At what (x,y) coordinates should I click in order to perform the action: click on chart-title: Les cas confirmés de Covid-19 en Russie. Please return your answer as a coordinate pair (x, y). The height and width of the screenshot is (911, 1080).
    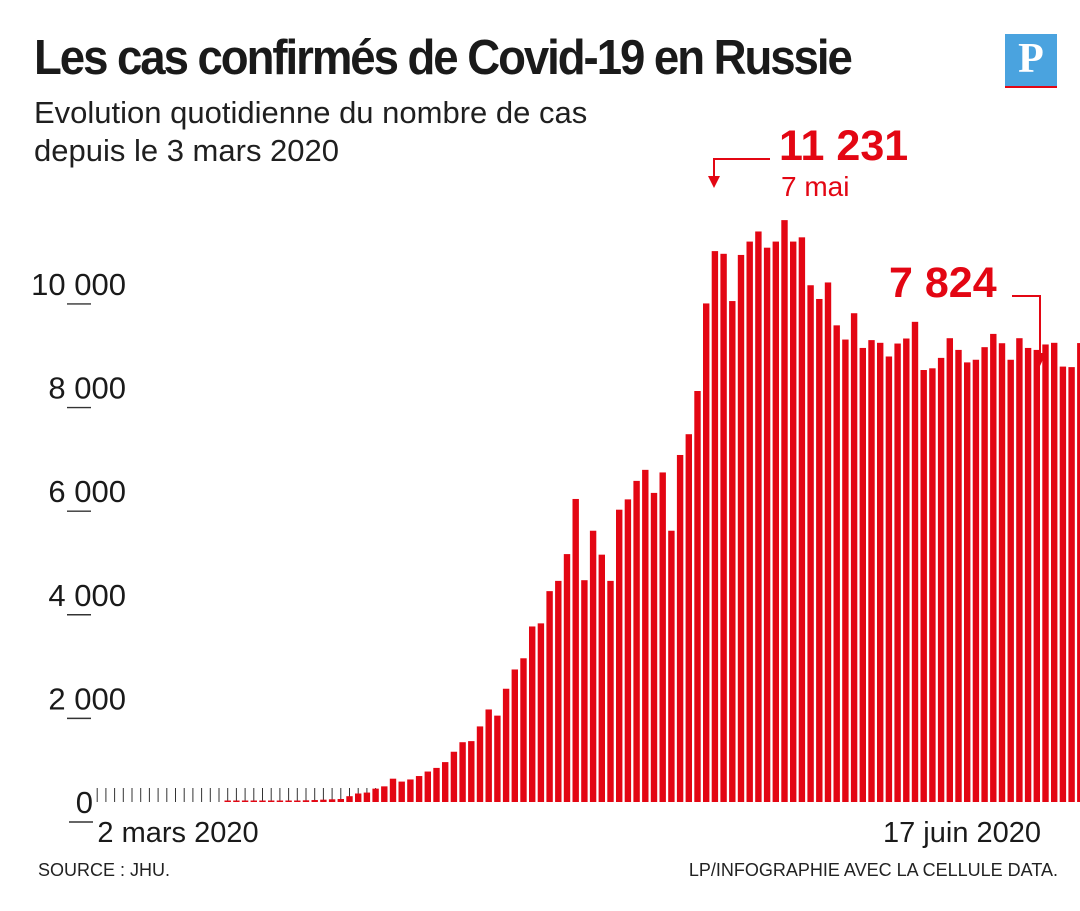
    Looking at the image, I should click on (443, 58).